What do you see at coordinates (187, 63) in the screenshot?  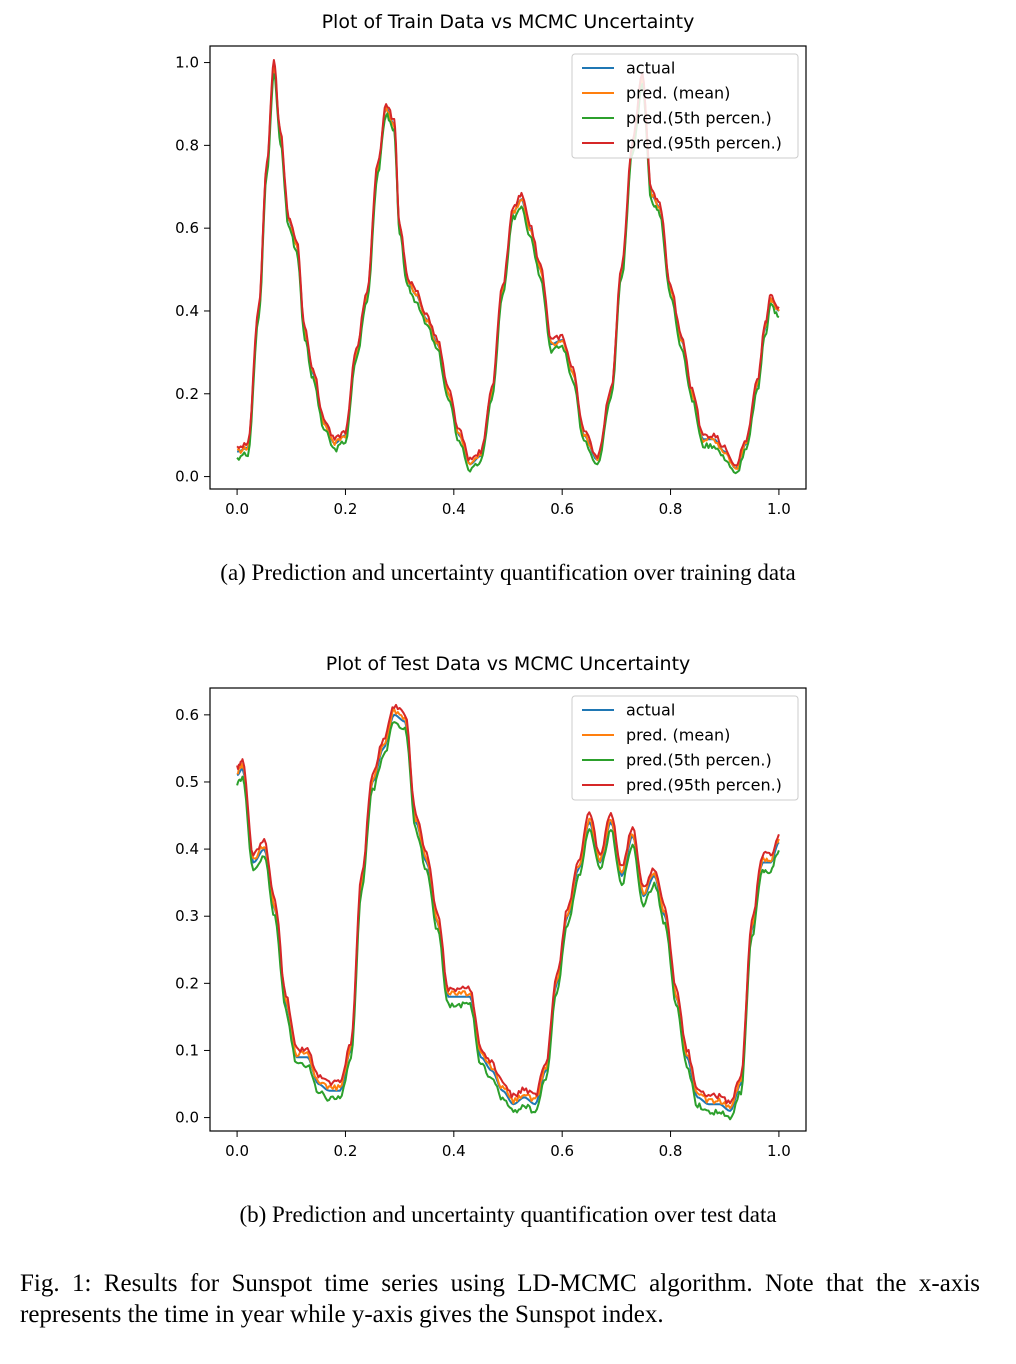 I see `y-tick-label: 1.0` at bounding box center [187, 63].